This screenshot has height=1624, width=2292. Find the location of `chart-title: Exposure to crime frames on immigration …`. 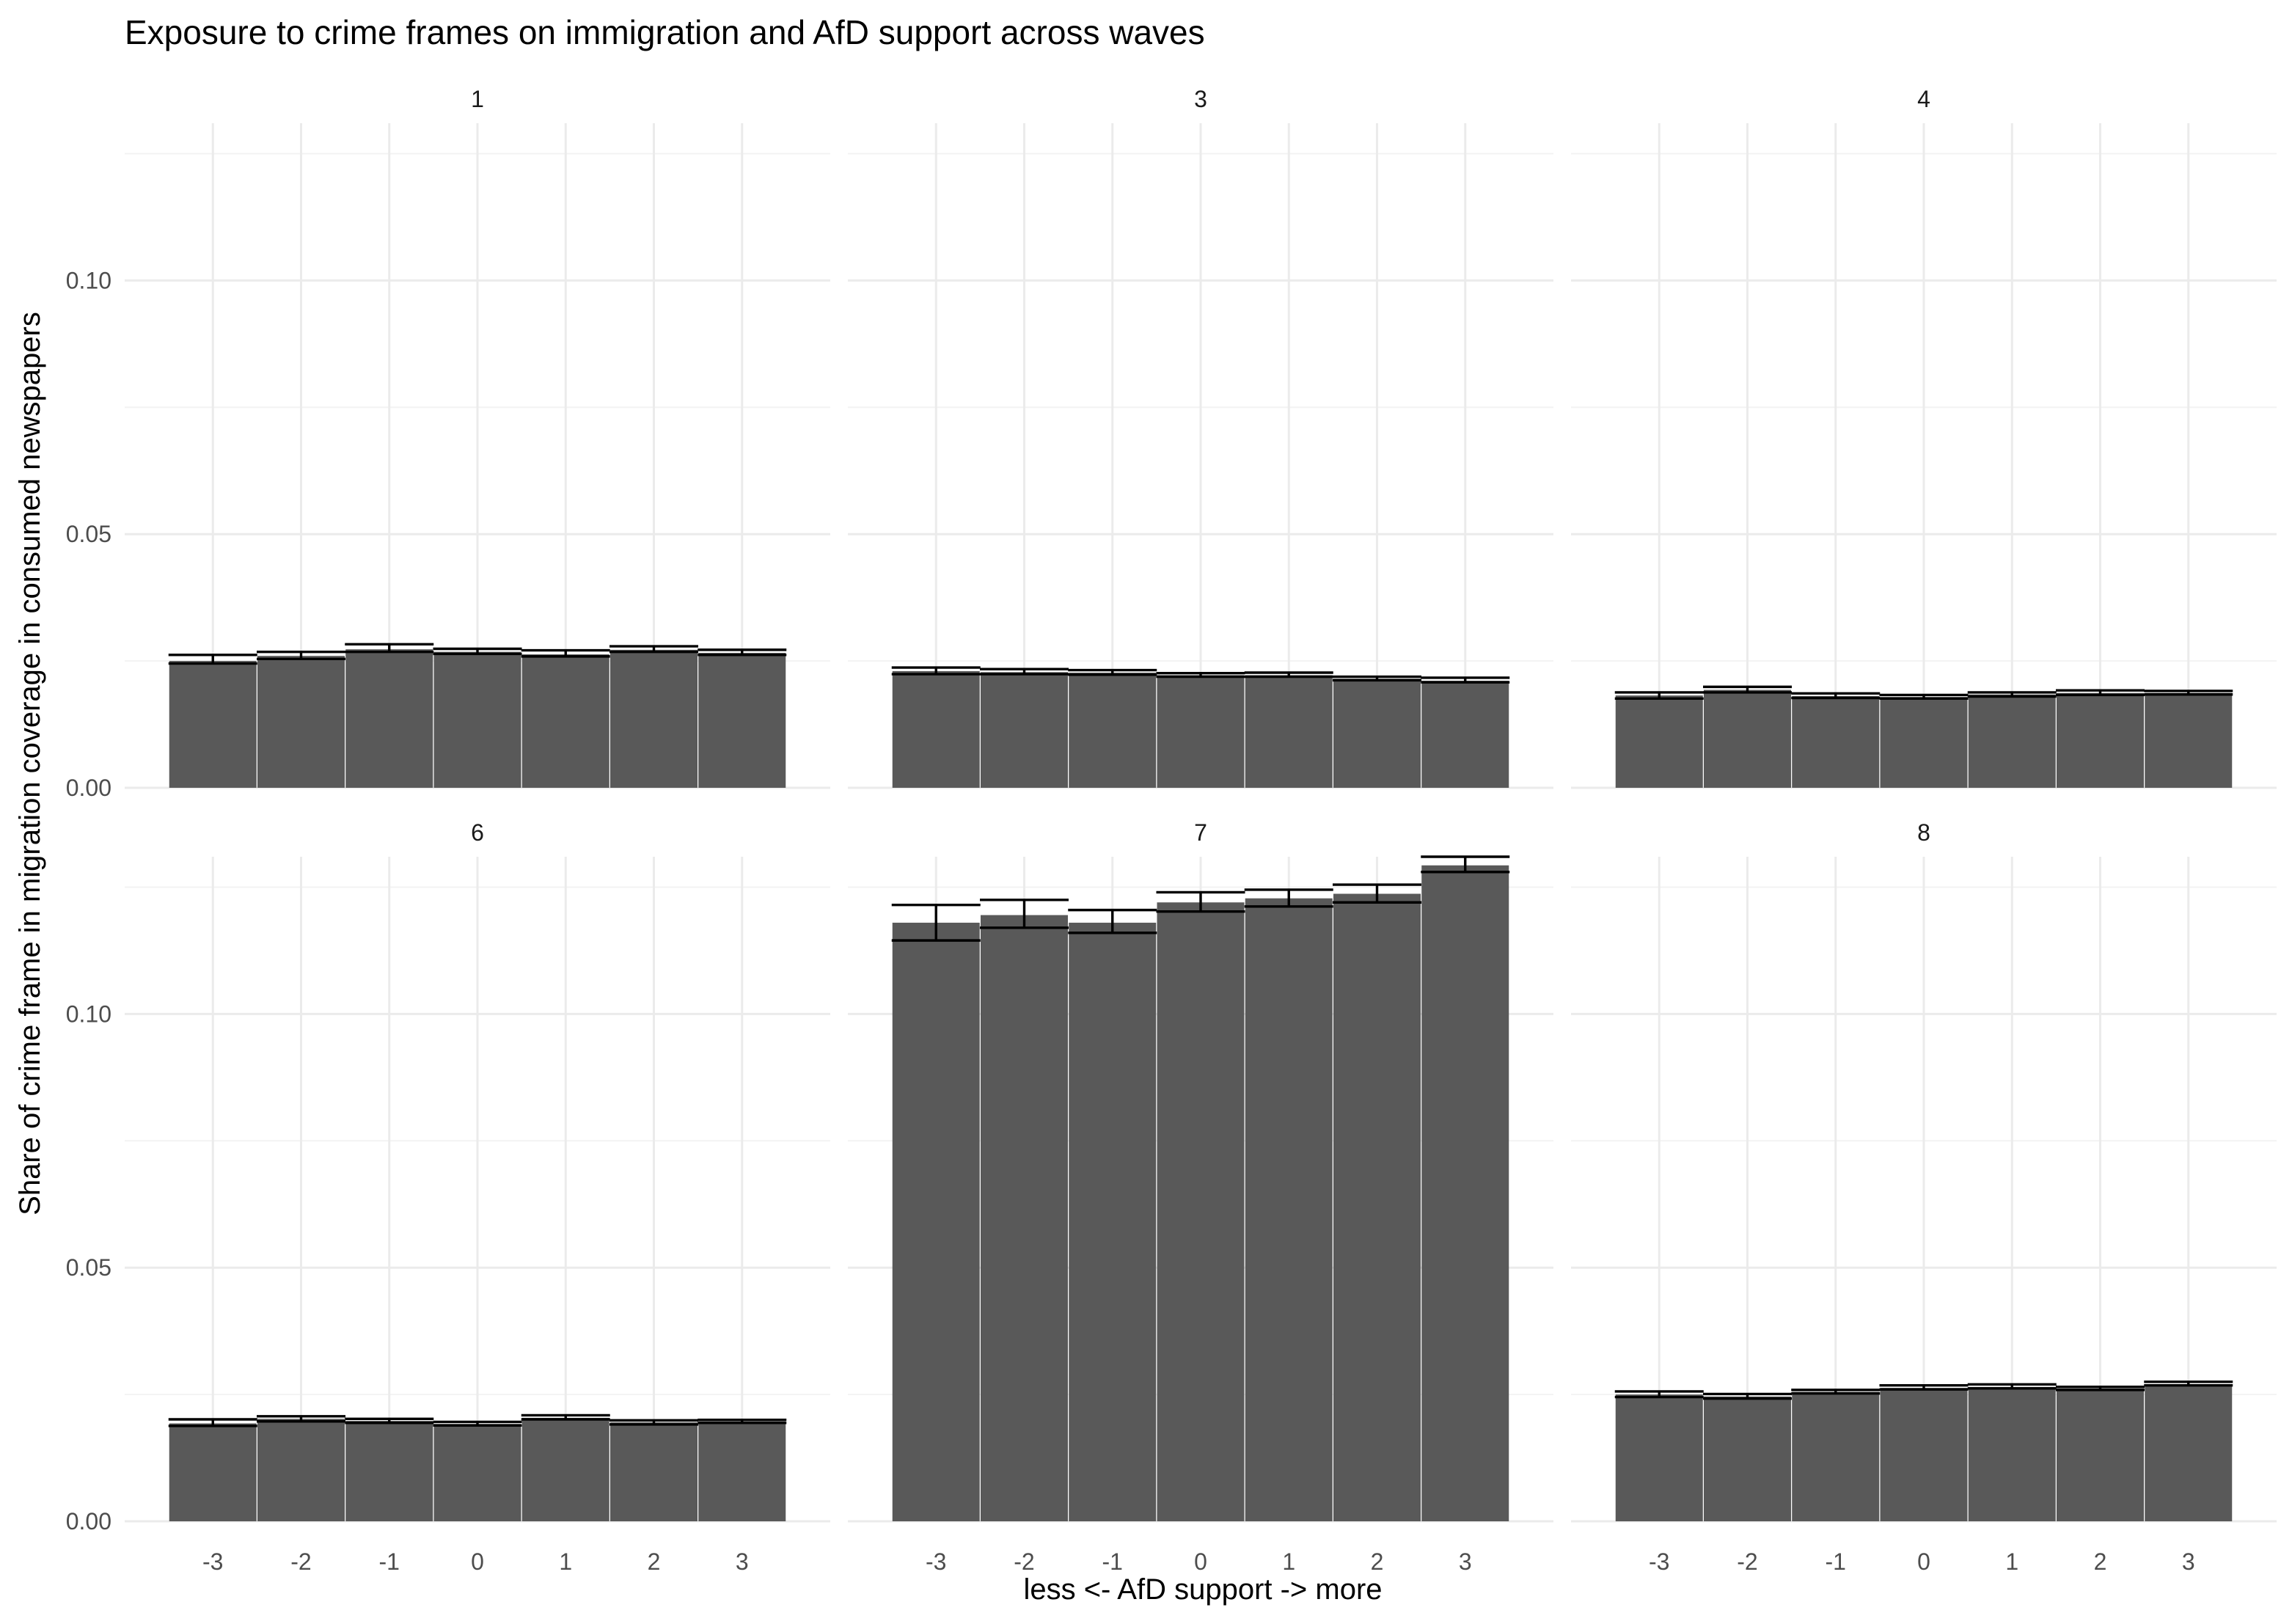

chart-title: Exposure to crime frames on immigration … is located at coordinates (665, 32).